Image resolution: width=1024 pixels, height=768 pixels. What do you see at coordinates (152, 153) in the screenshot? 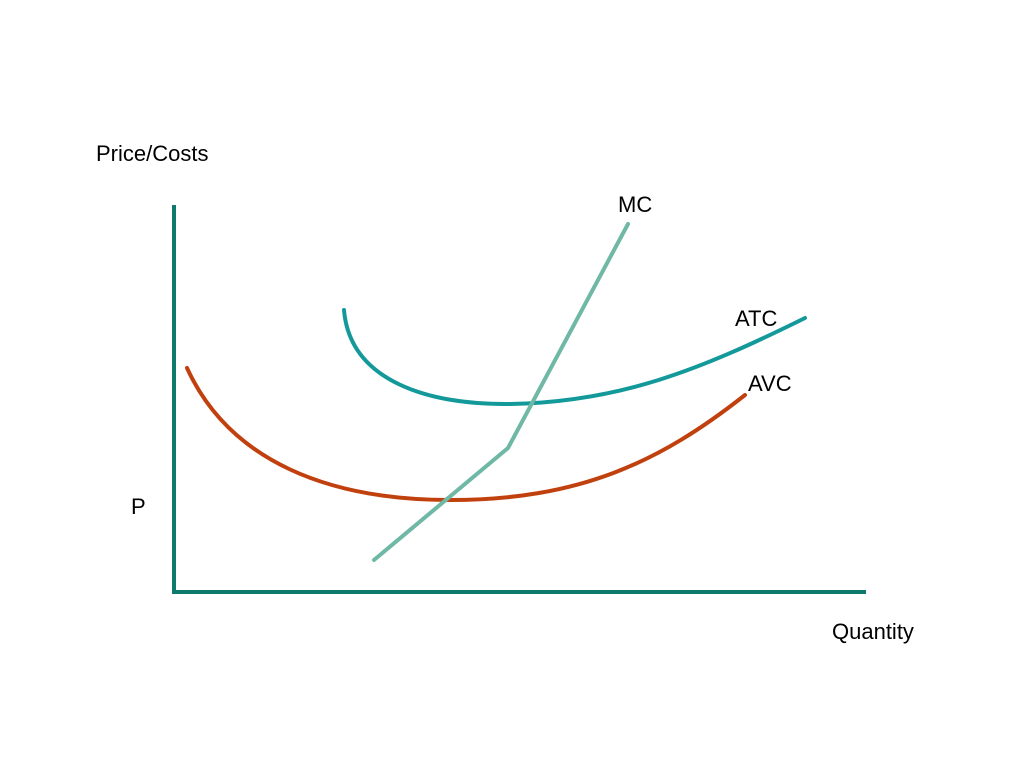
I see `y-axis-label: Price/Costs` at bounding box center [152, 153].